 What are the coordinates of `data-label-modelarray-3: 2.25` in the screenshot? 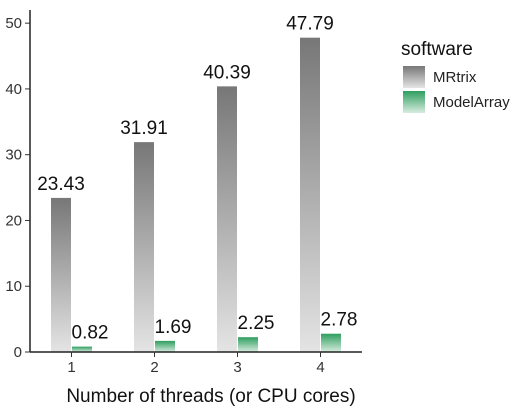 It's located at (256, 323).